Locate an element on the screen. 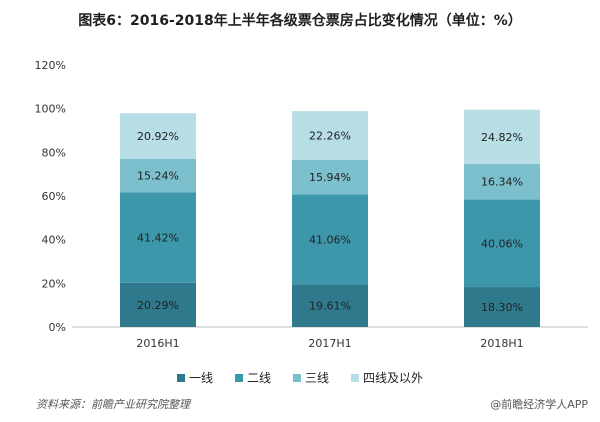 The height and width of the screenshot is (422, 600). data-label: 41.06% is located at coordinates (330, 239).